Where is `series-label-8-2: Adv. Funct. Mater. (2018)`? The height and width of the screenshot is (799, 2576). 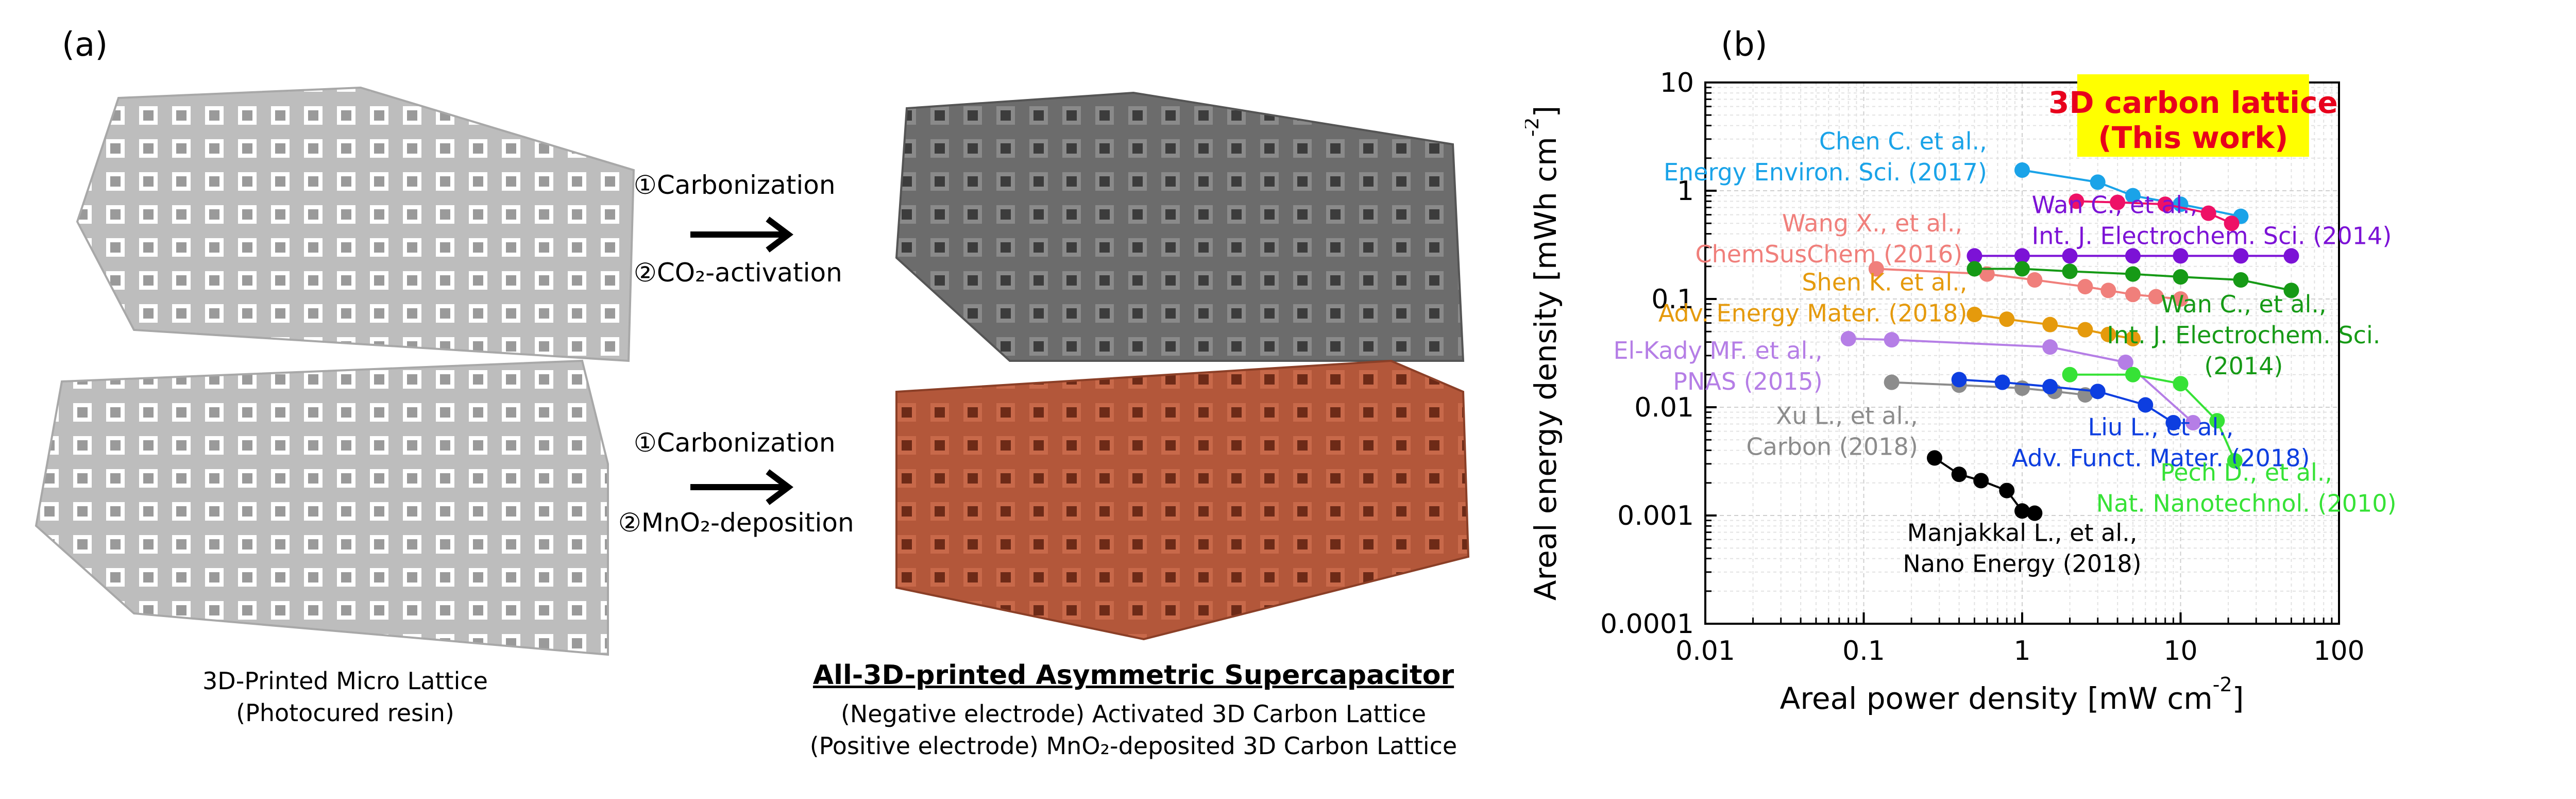 series-label-8-2: Adv. Funct. Mater. (2018) is located at coordinates (2161, 458).